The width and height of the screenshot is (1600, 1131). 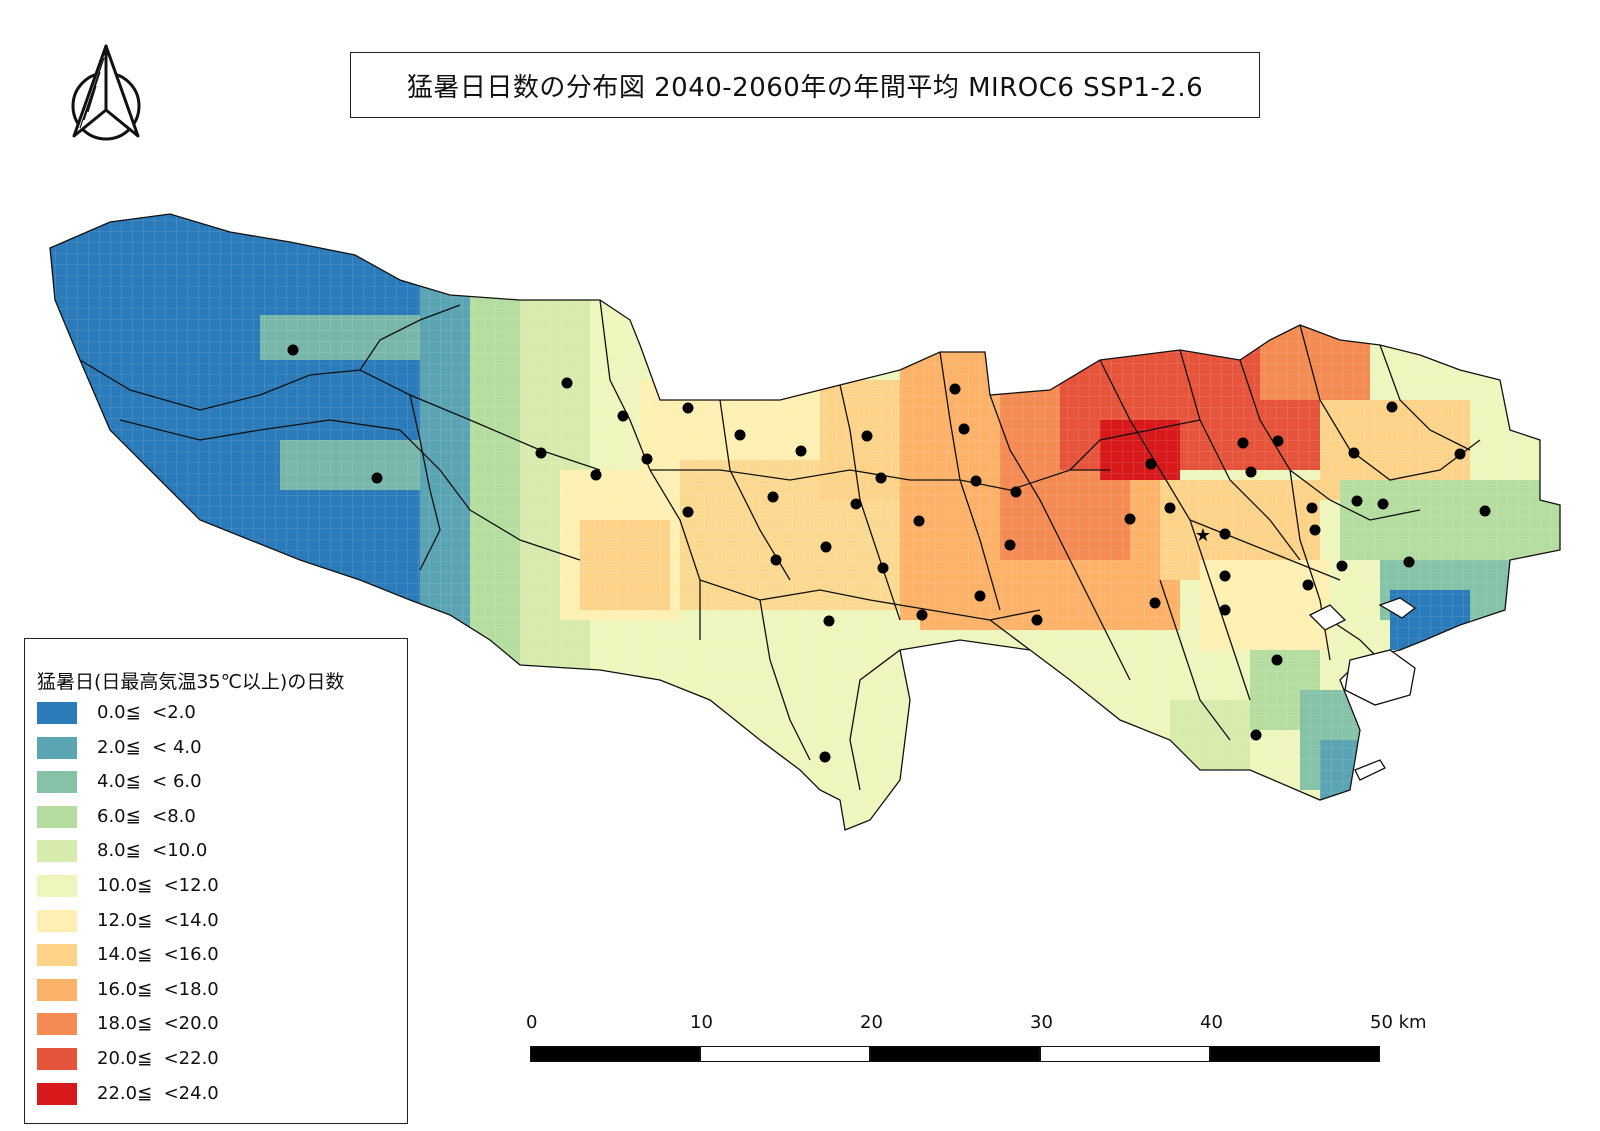 I want to click on legend-label: 6.0≦ <8.0, so click(x=146, y=816).